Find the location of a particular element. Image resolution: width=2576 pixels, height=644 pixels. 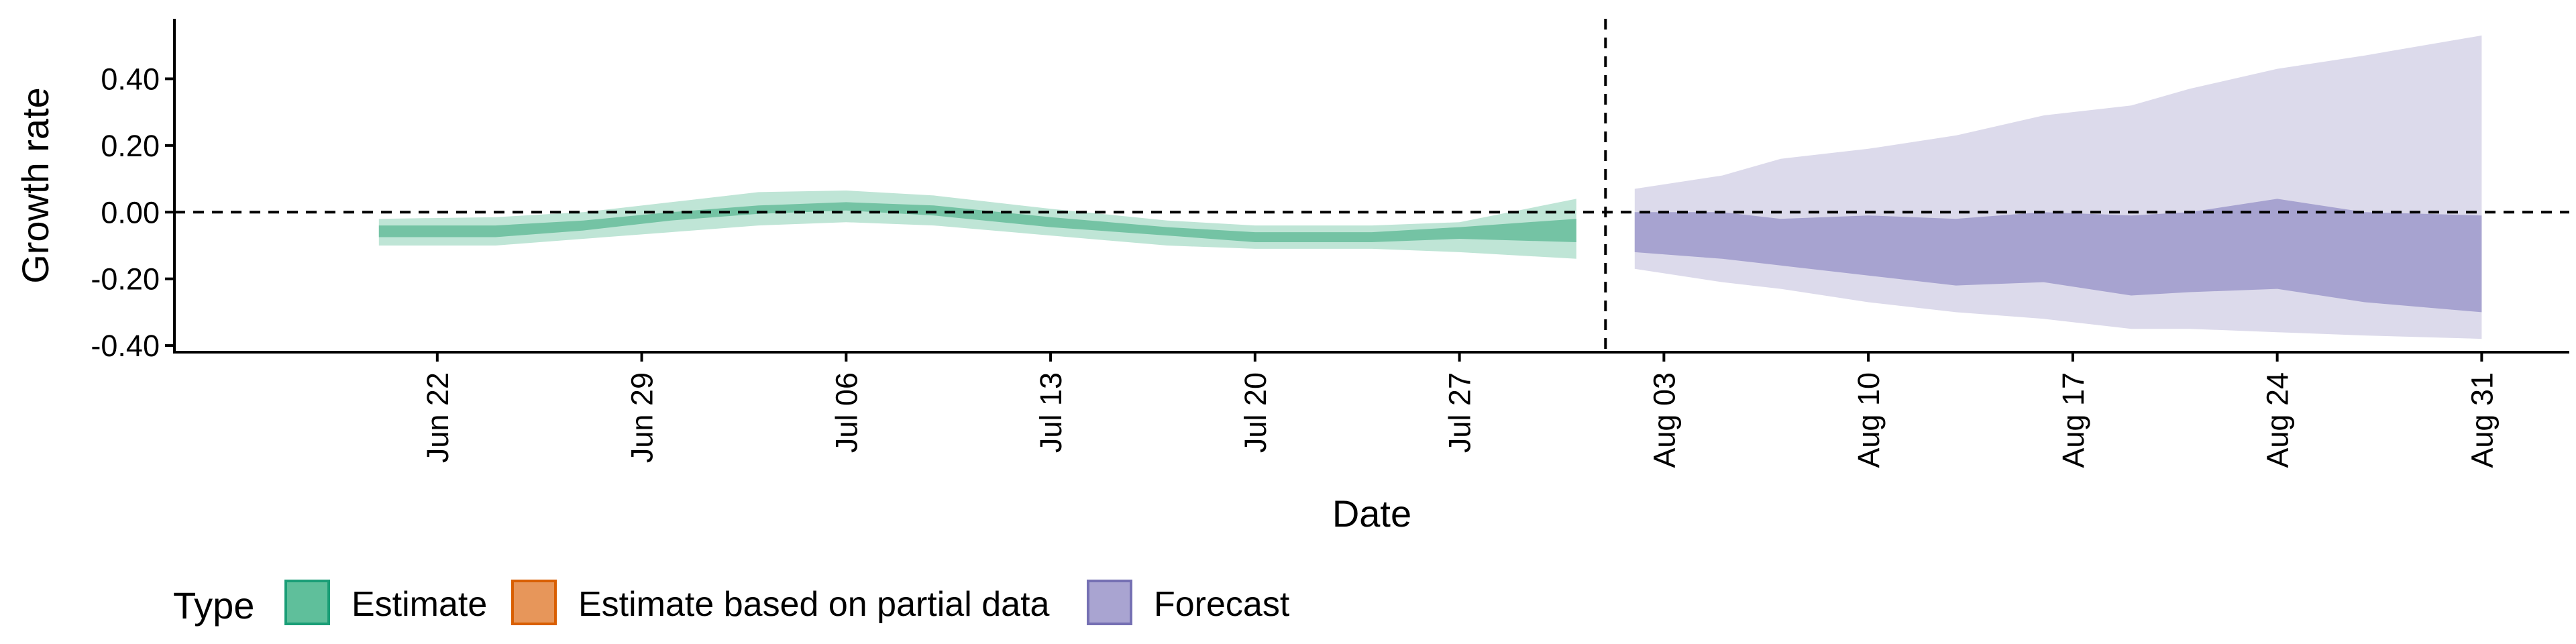

y-tick-label: 0.40 is located at coordinates (130, 79).